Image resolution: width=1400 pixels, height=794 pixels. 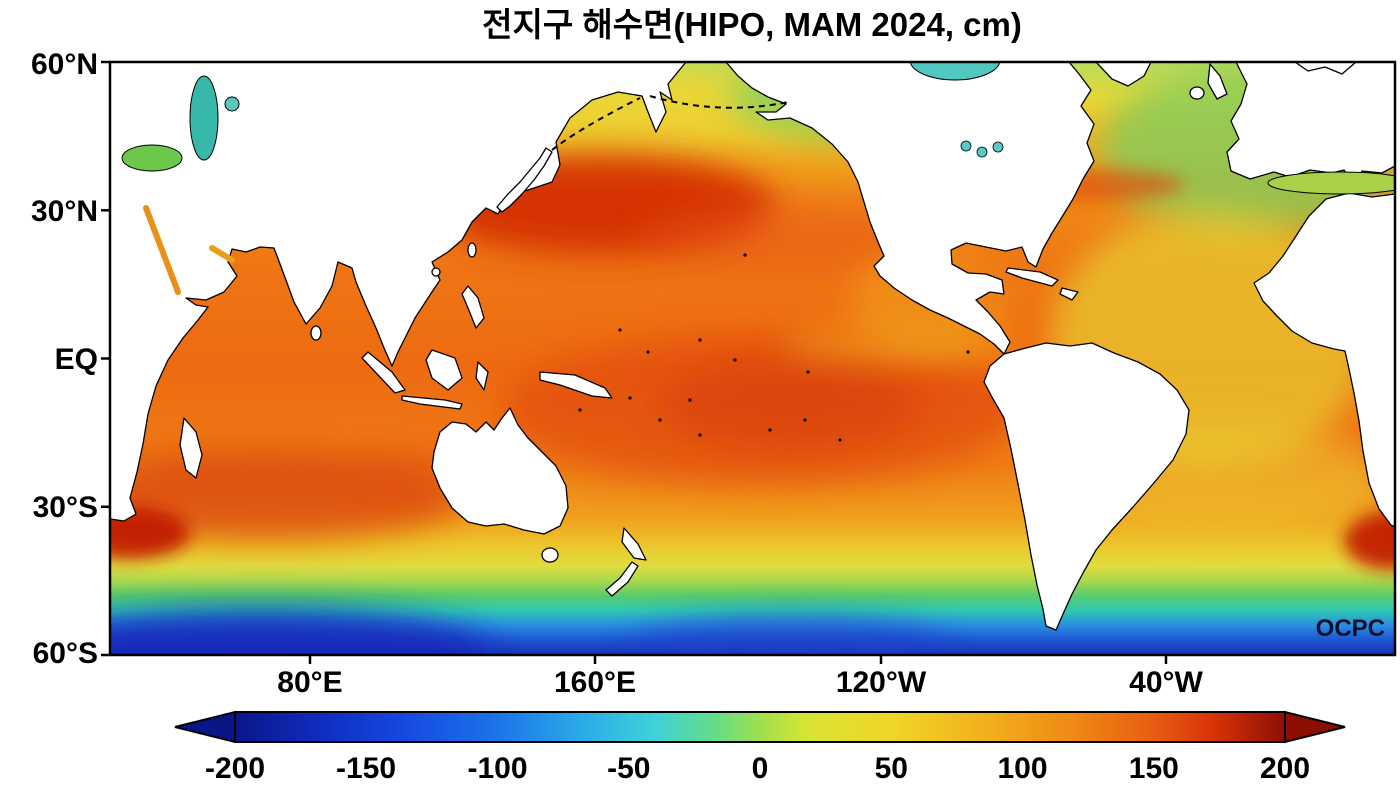 What do you see at coordinates (64, 211) in the screenshot?
I see `lat-label-30n: 30°N` at bounding box center [64, 211].